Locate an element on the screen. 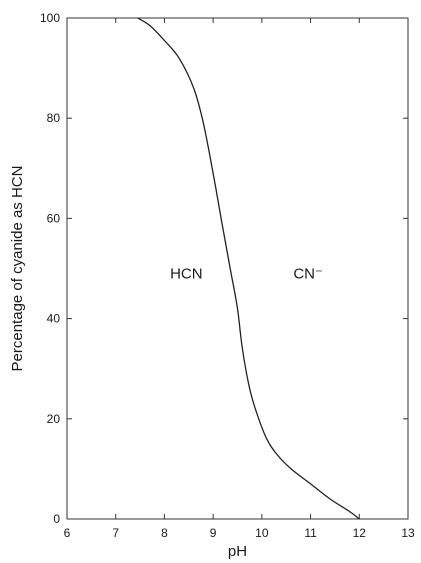 This screenshot has width=421, height=563. y-tick-label: 40 is located at coordinates (54, 319).